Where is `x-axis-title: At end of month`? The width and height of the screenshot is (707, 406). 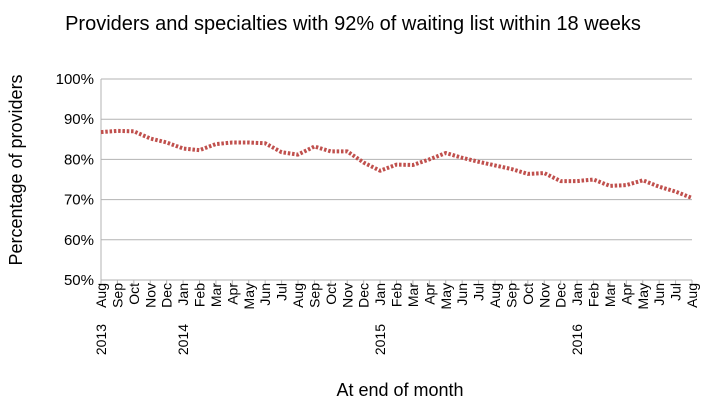 x-axis-title: At end of month is located at coordinates (399, 390).